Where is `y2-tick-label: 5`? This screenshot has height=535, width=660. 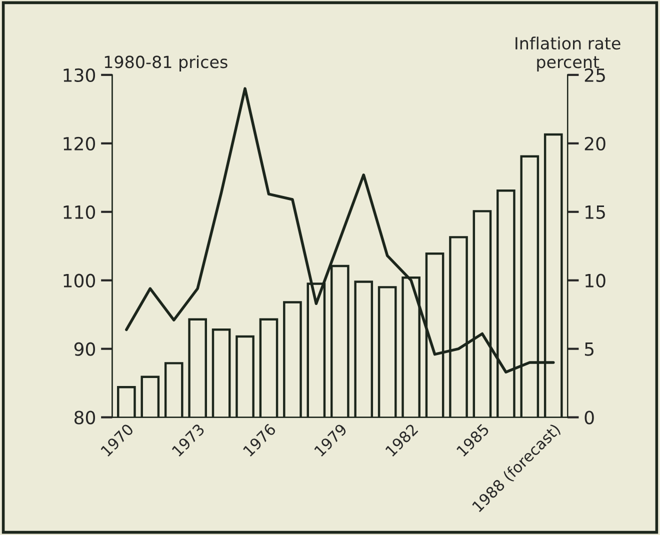
y2-tick-label: 5 is located at coordinates (589, 349).